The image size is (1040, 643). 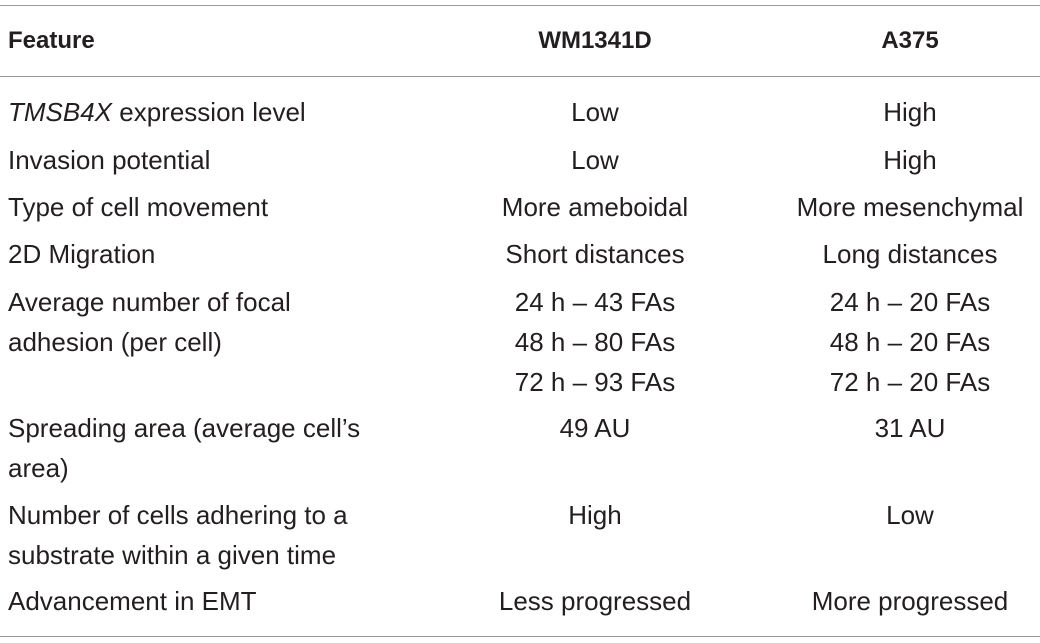 What do you see at coordinates (60, 112) in the screenshot?
I see `gene-name: TMSB4X` at bounding box center [60, 112].